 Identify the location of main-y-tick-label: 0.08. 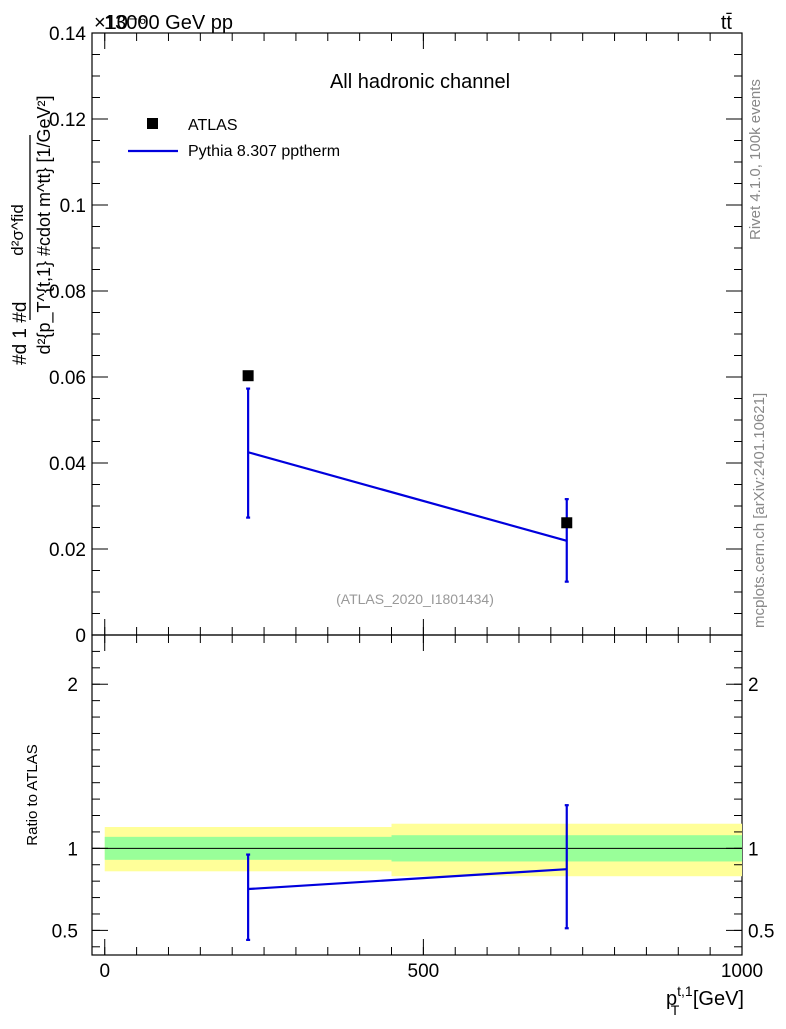
(67, 292).